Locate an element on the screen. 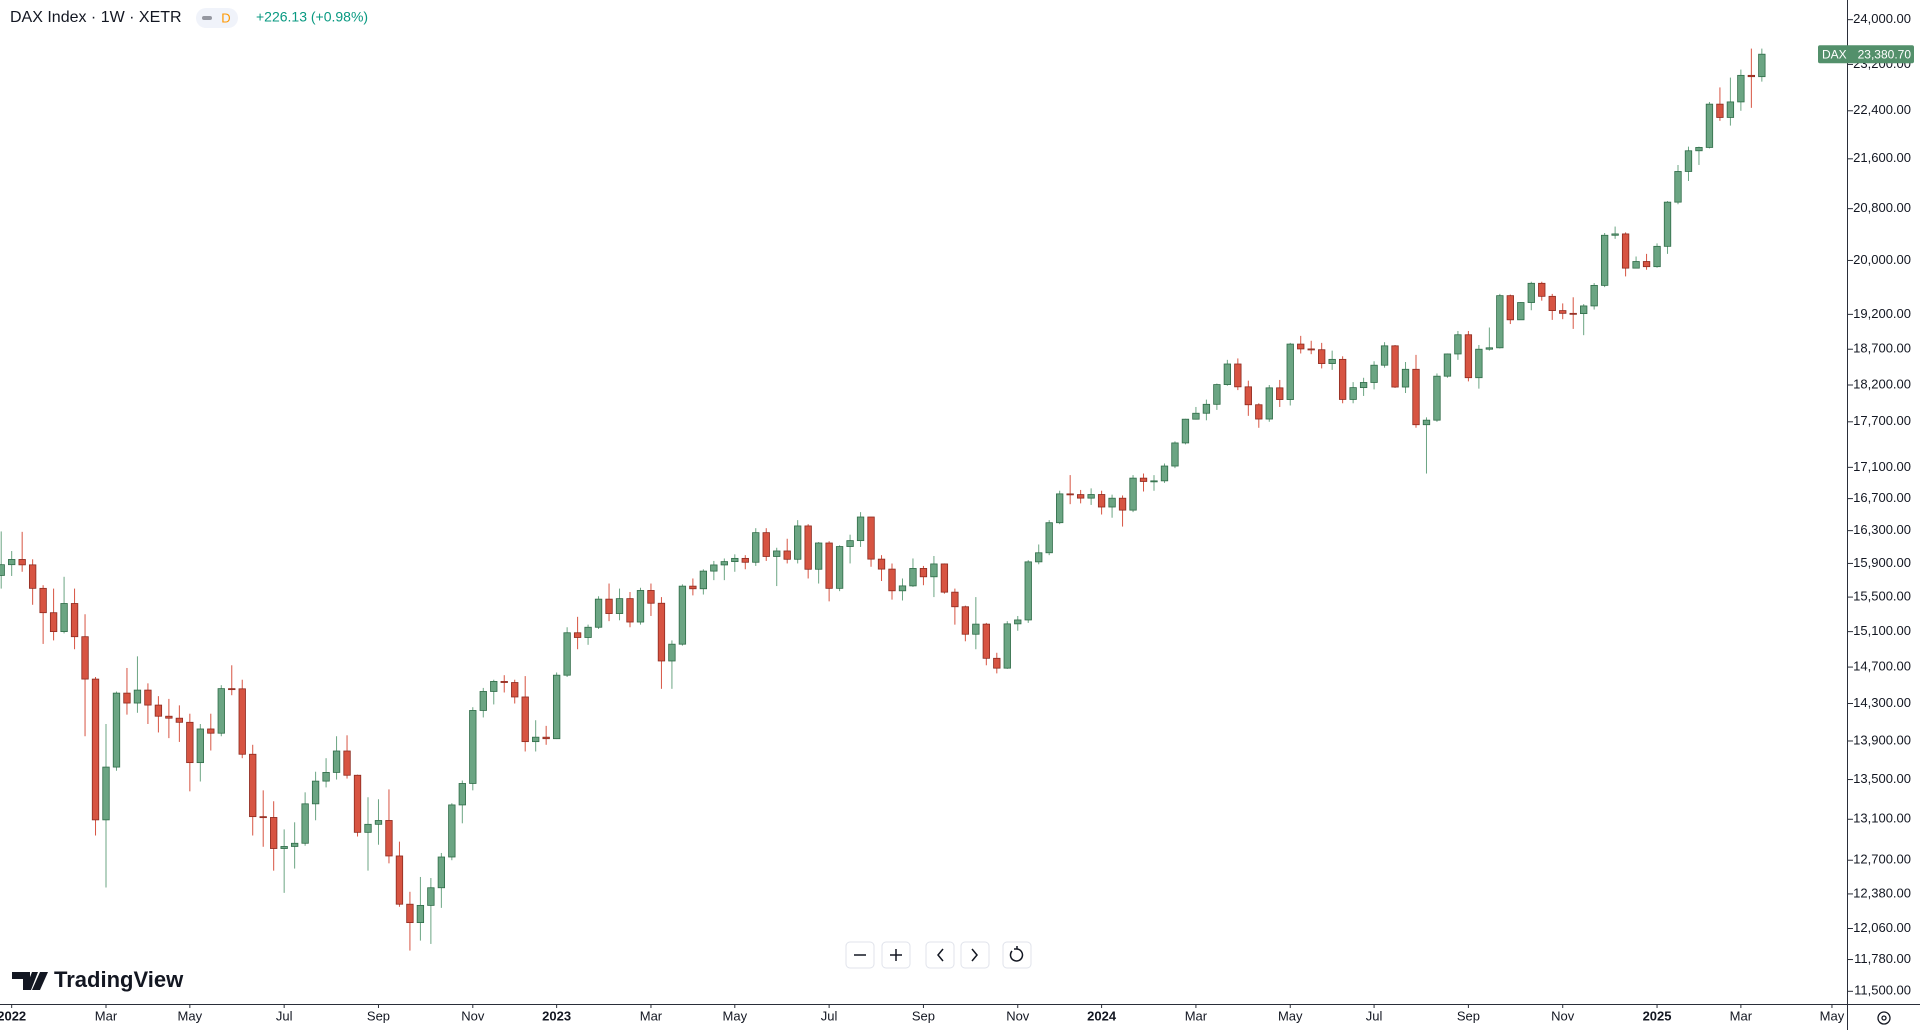  scroll-right-button is located at coordinates (975, 955).